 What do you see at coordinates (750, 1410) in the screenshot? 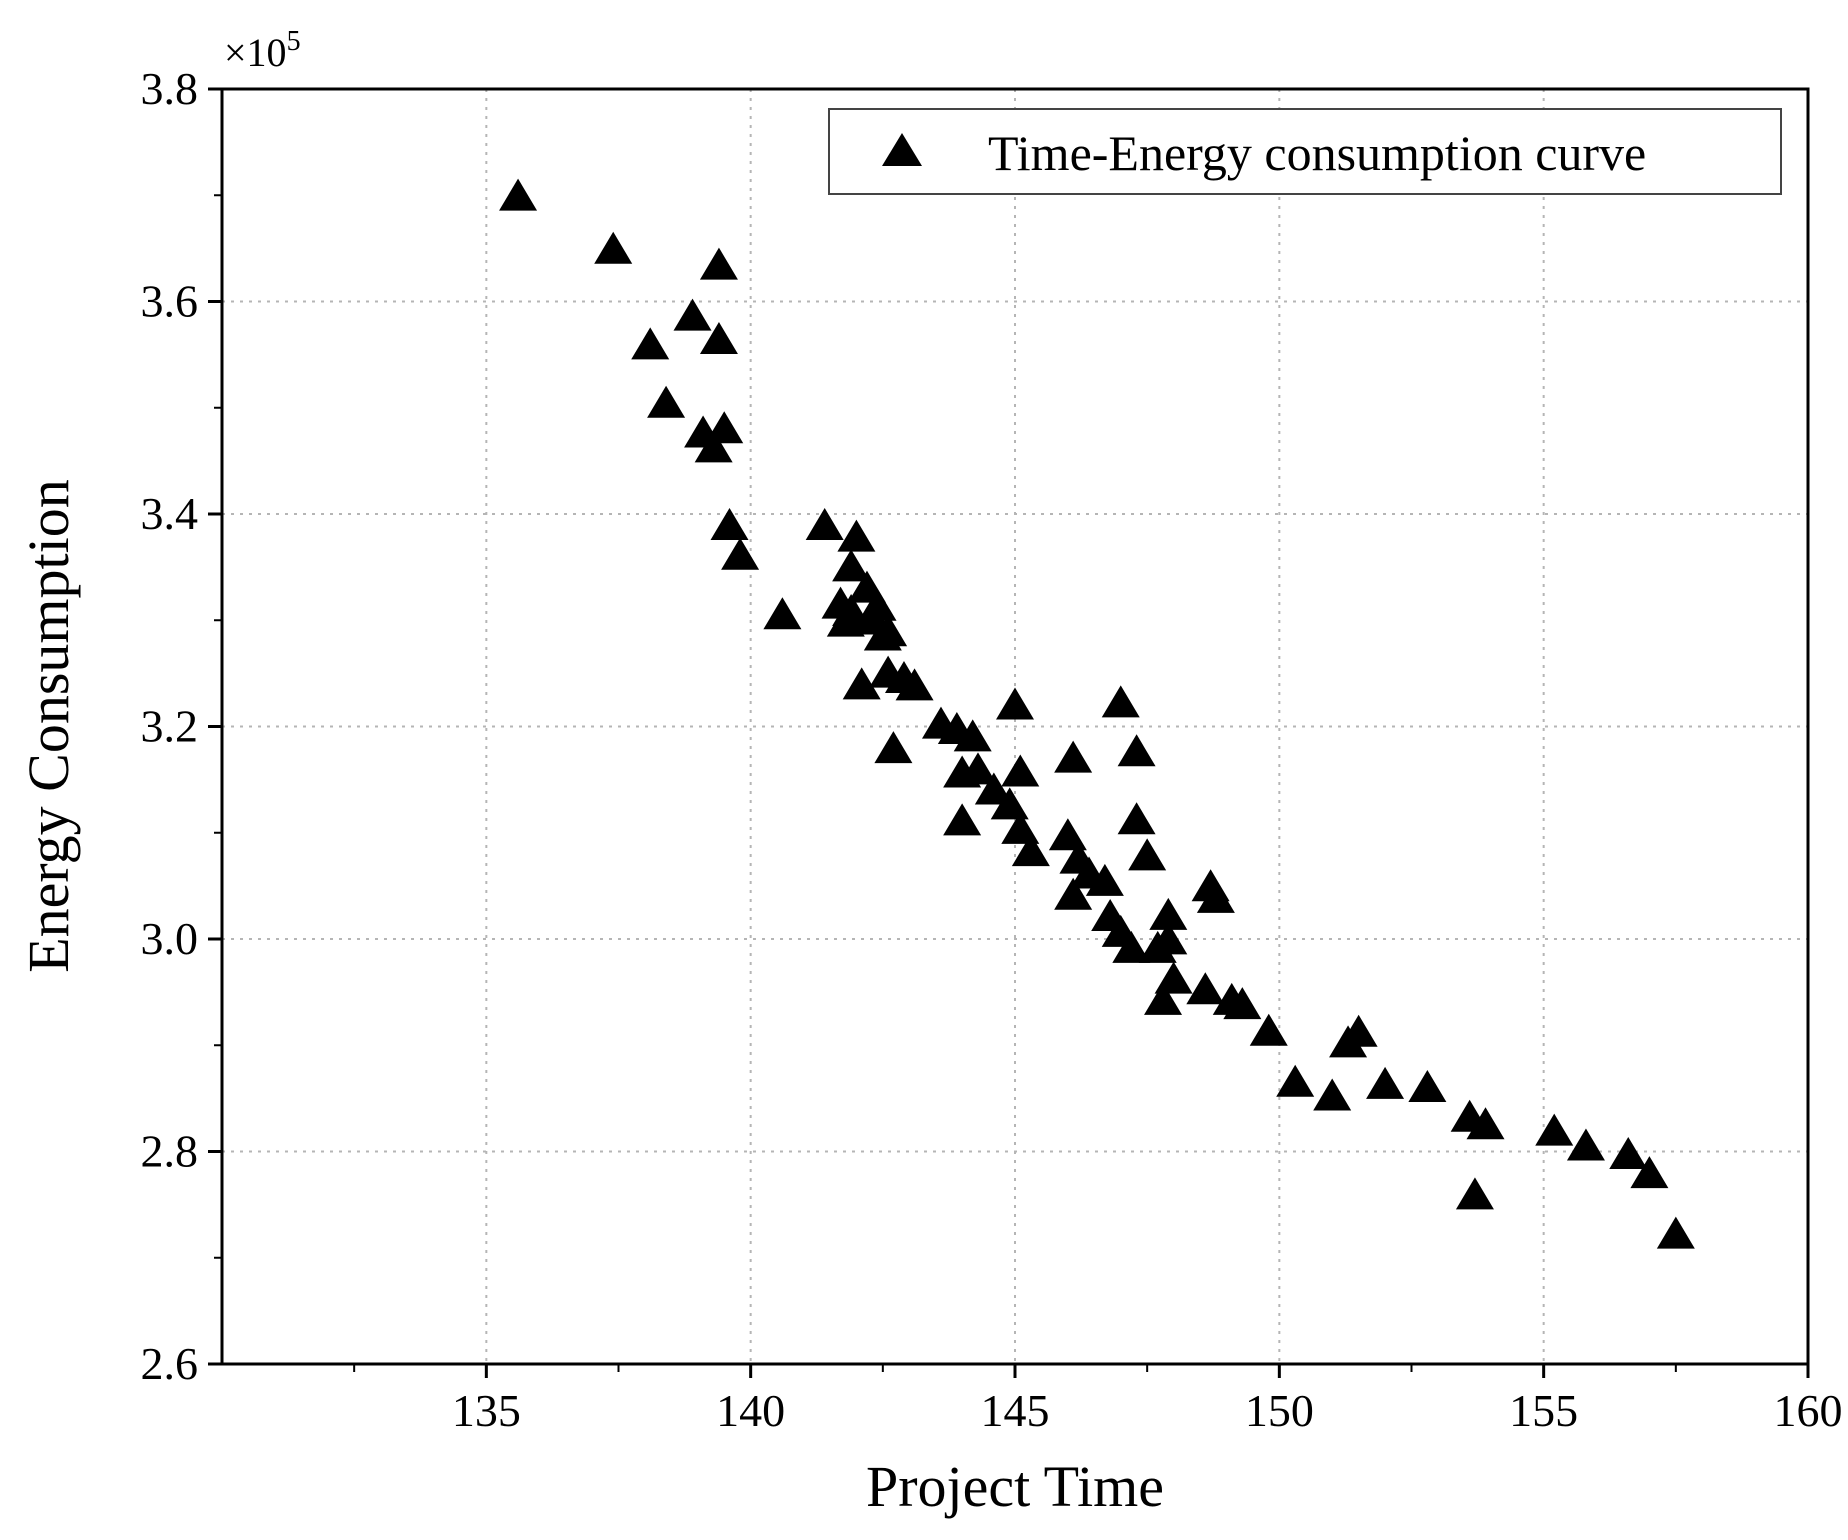
I see `x-tick-label: 140` at bounding box center [750, 1410].